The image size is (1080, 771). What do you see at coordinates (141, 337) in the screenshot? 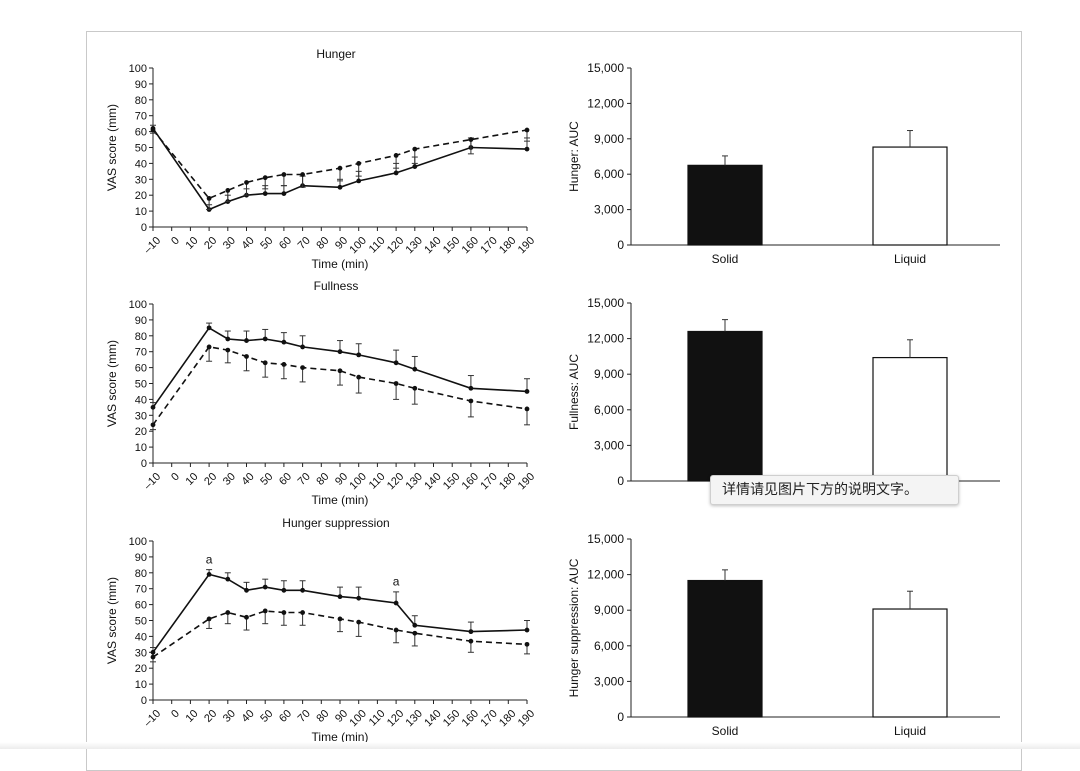
I see `y-tick-label: 80` at bounding box center [141, 337].